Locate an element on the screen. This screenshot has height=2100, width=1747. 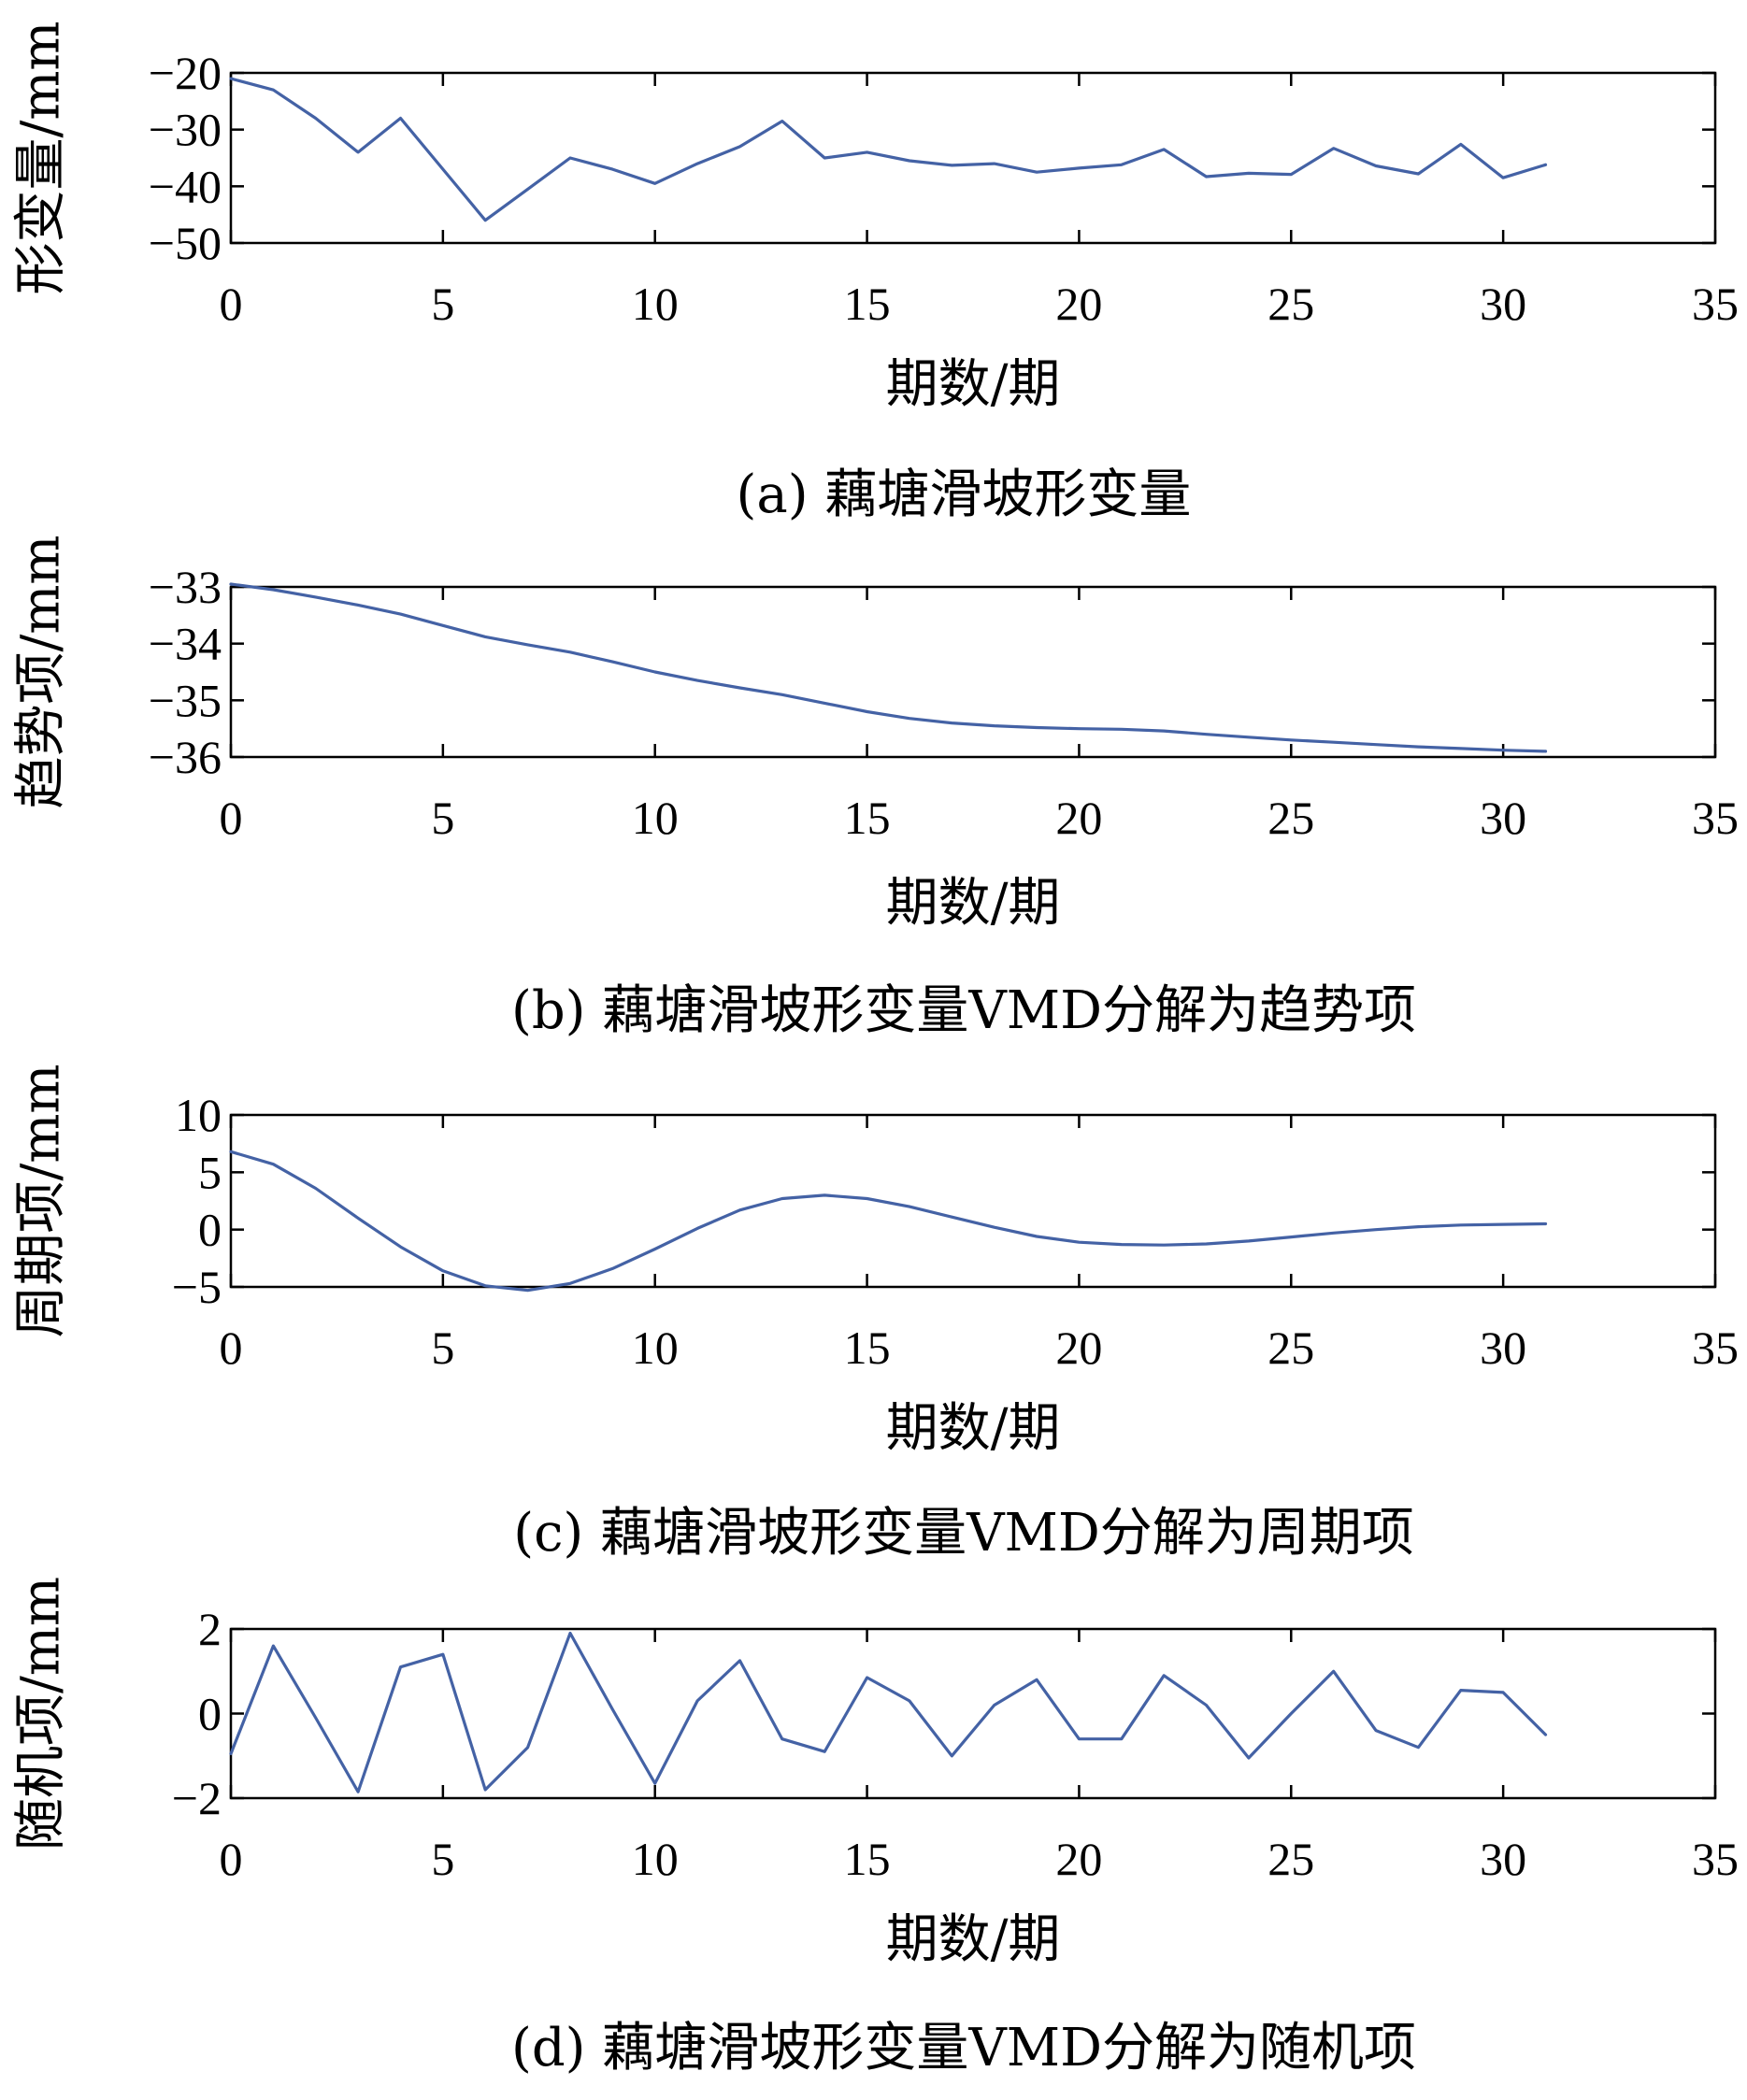
series-line-b is located at coordinates (888, 667).